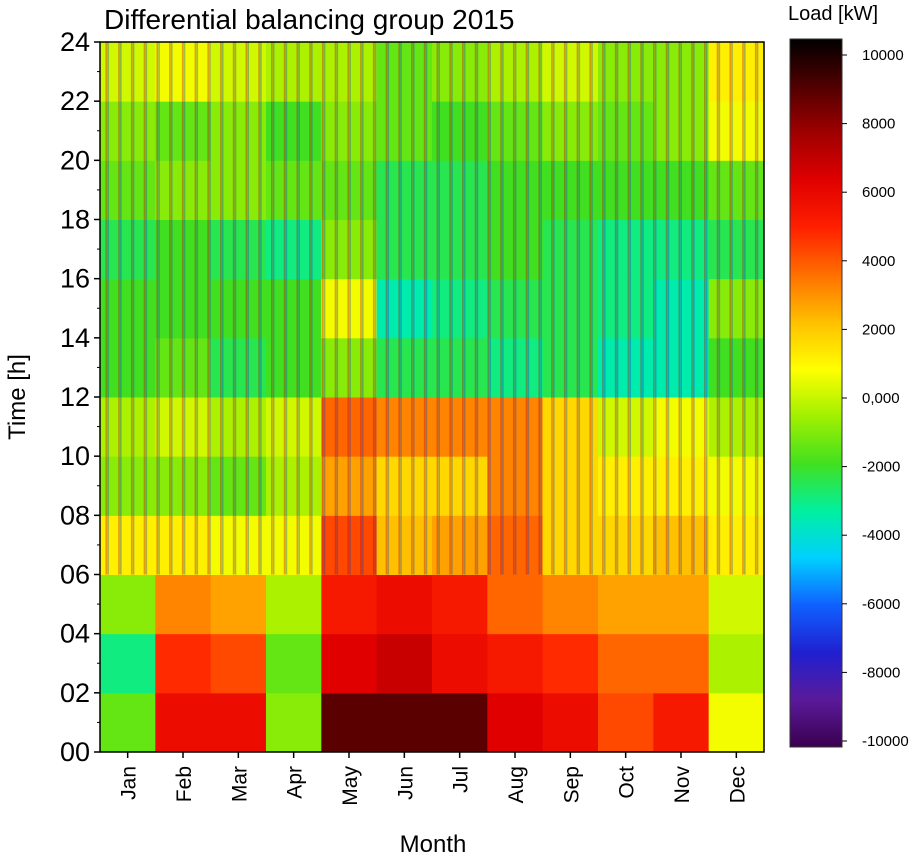 Image resolution: width=921 pixels, height=858 pixels. I want to click on colorbar-title: Load [kW], so click(833, 14).